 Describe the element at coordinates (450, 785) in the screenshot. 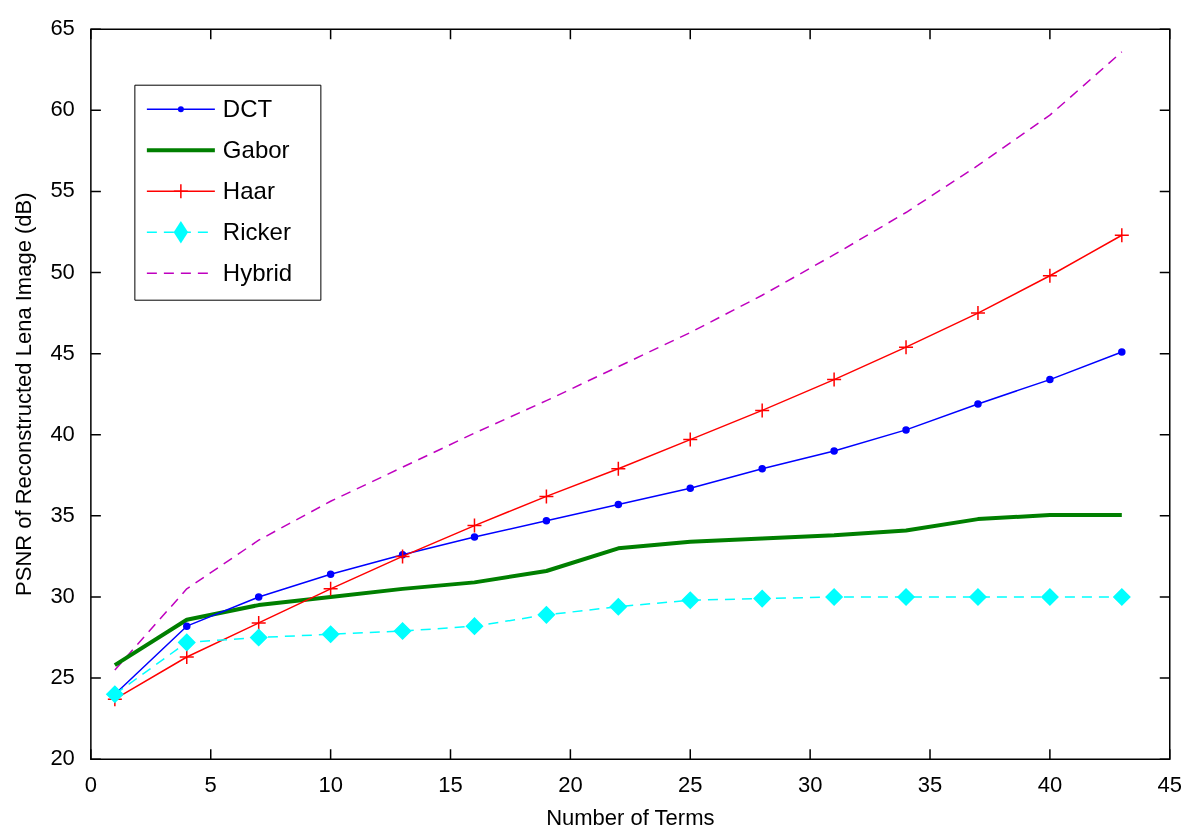

I see `x-tick-label: 15` at that location.